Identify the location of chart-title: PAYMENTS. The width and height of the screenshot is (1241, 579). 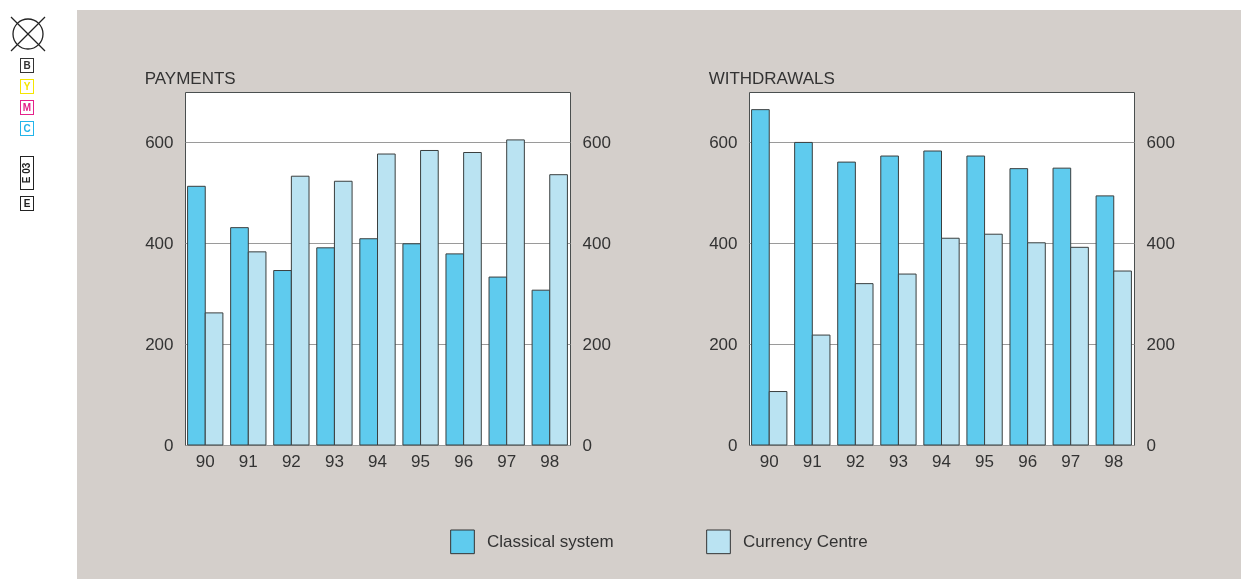
(190, 78).